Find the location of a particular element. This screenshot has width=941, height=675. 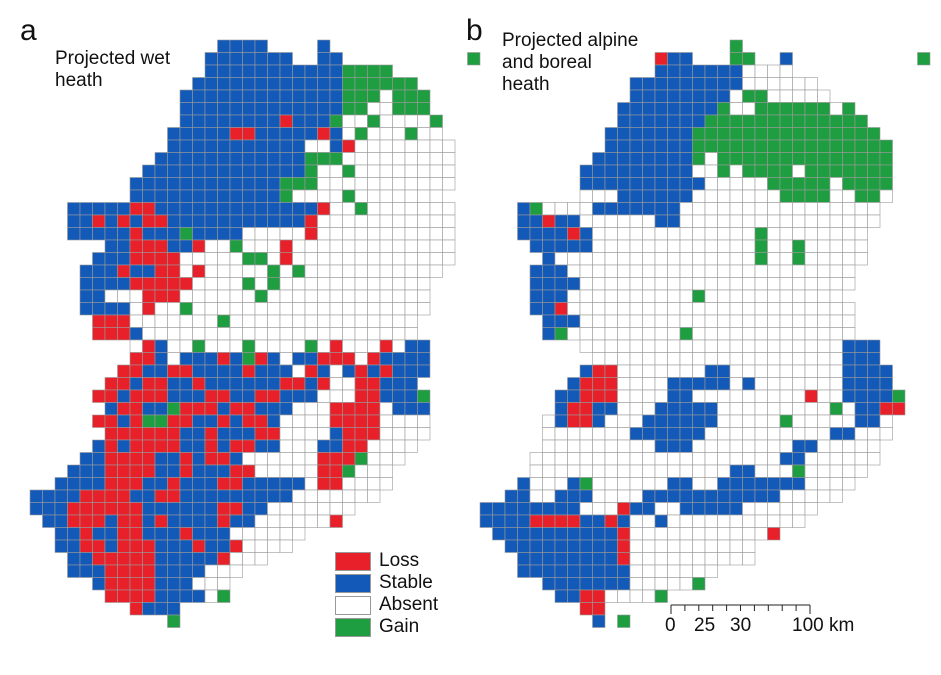

legend-label: Stable is located at coordinates (406, 582).